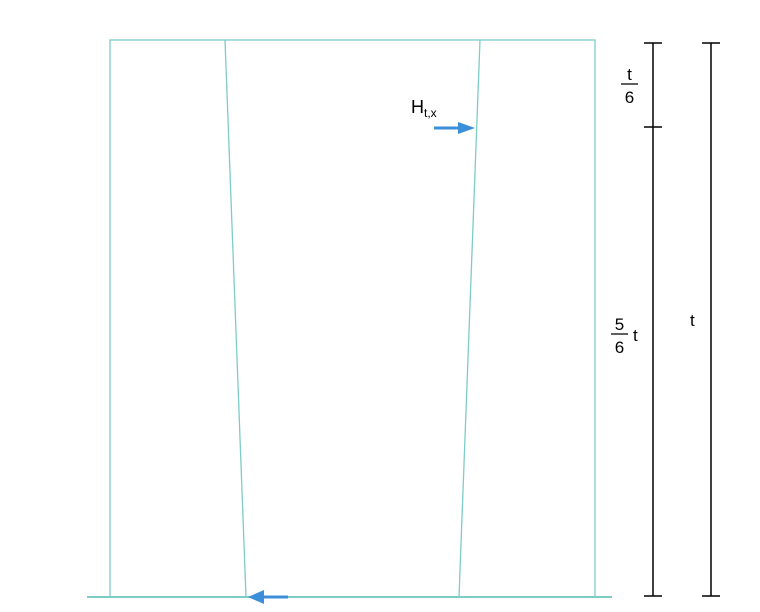 This screenshot has width=760, height=612. Describe the element at coordinates (629, 74) in the screenshot. I see `top-dim-numerator: t` at that location.